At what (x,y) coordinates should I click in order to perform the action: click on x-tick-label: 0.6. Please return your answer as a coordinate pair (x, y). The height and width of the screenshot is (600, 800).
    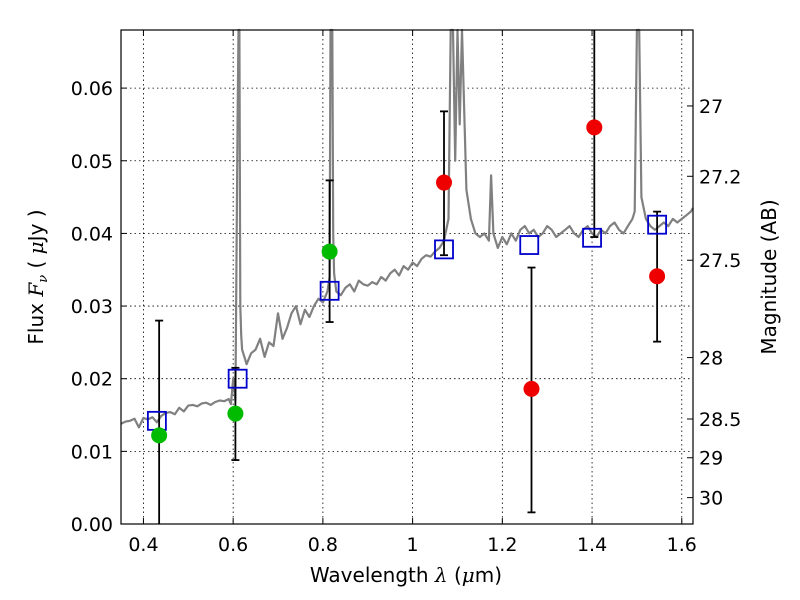
    Looking at the image, I should click on (233, 545).